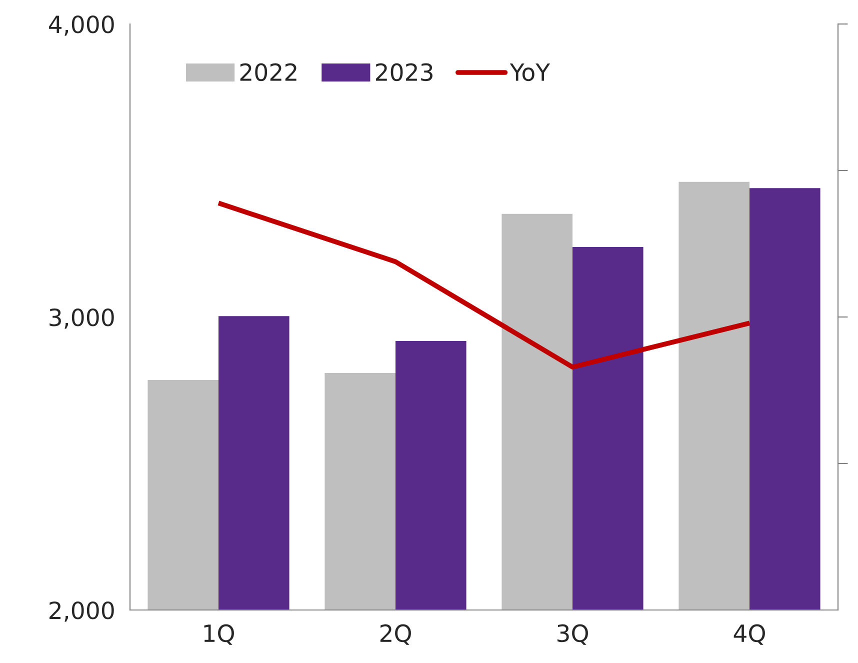 The image size is (858, 663). I want to click on legend-label: 2022, so click(268, 72).